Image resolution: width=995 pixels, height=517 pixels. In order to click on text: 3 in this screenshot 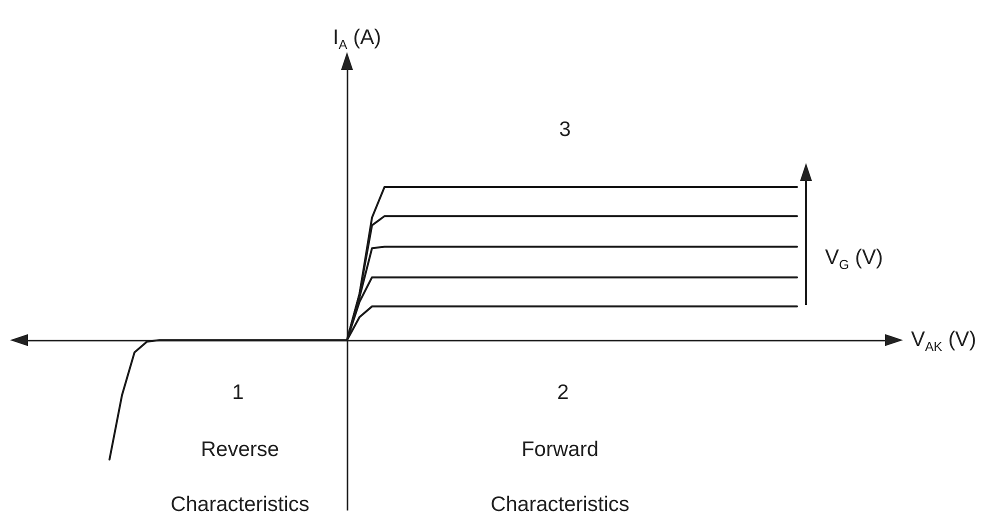, I will do `click(565, 129)`.